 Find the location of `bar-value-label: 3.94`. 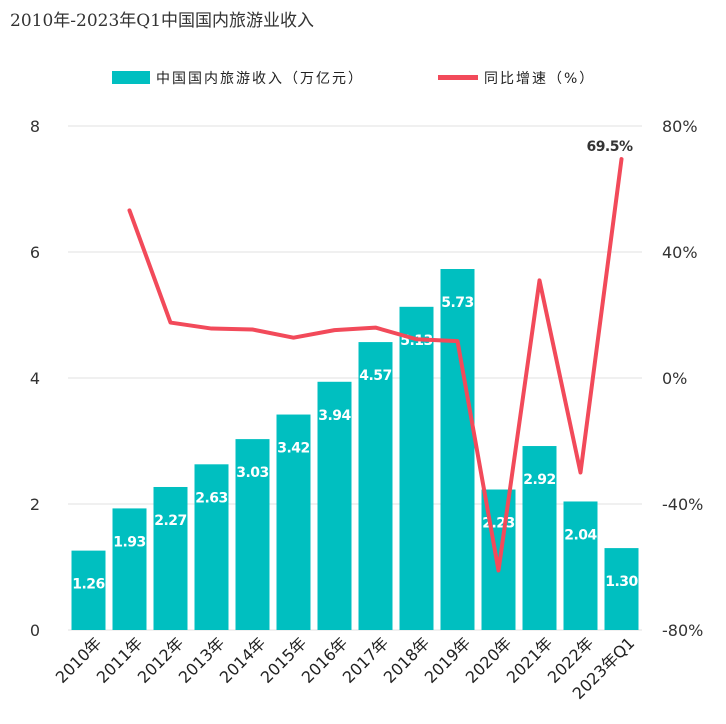

bar-value-label: 3.94 is located at coordinates (334, 416).